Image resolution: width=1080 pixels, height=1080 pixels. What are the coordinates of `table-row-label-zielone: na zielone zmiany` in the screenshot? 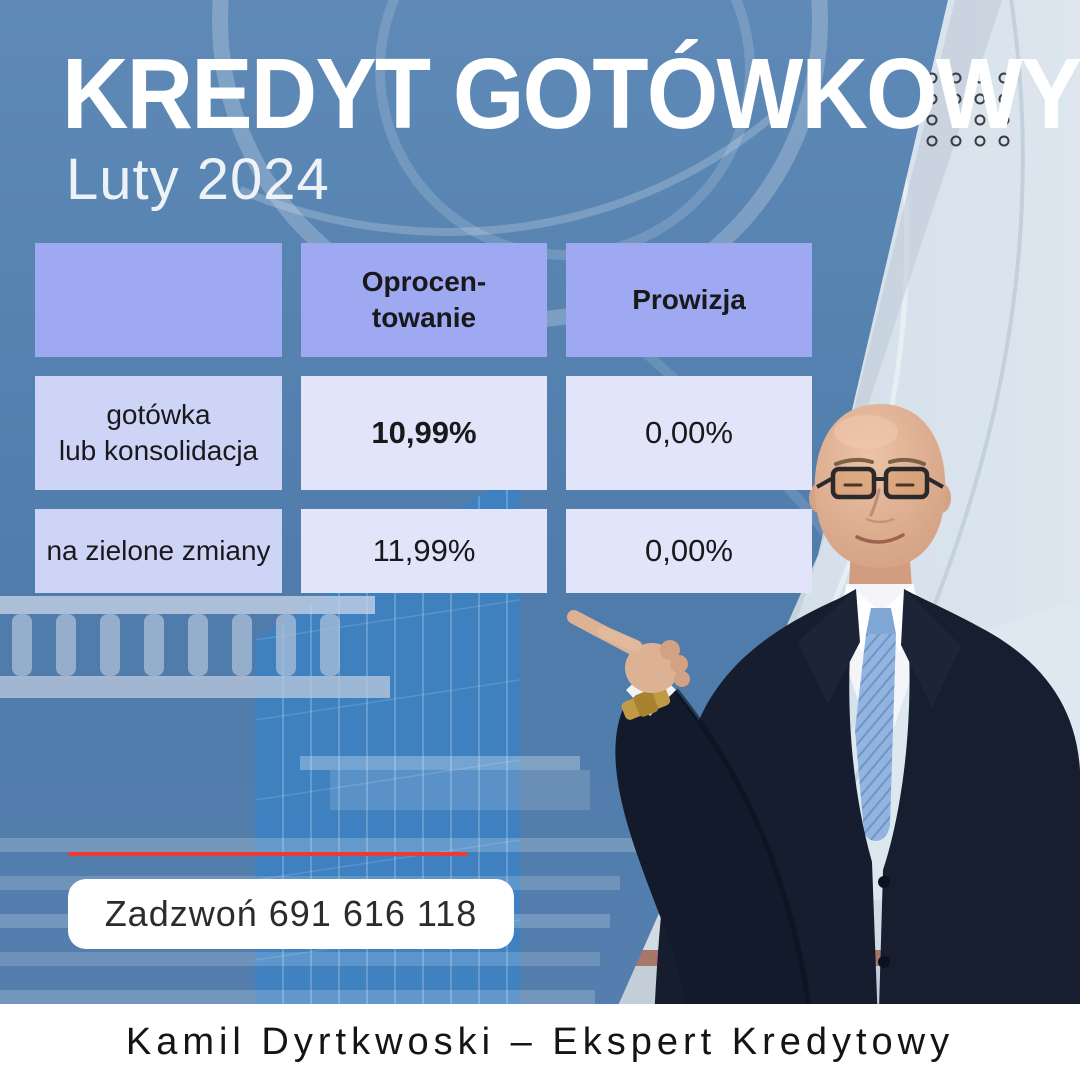 It's located at (158, 551).